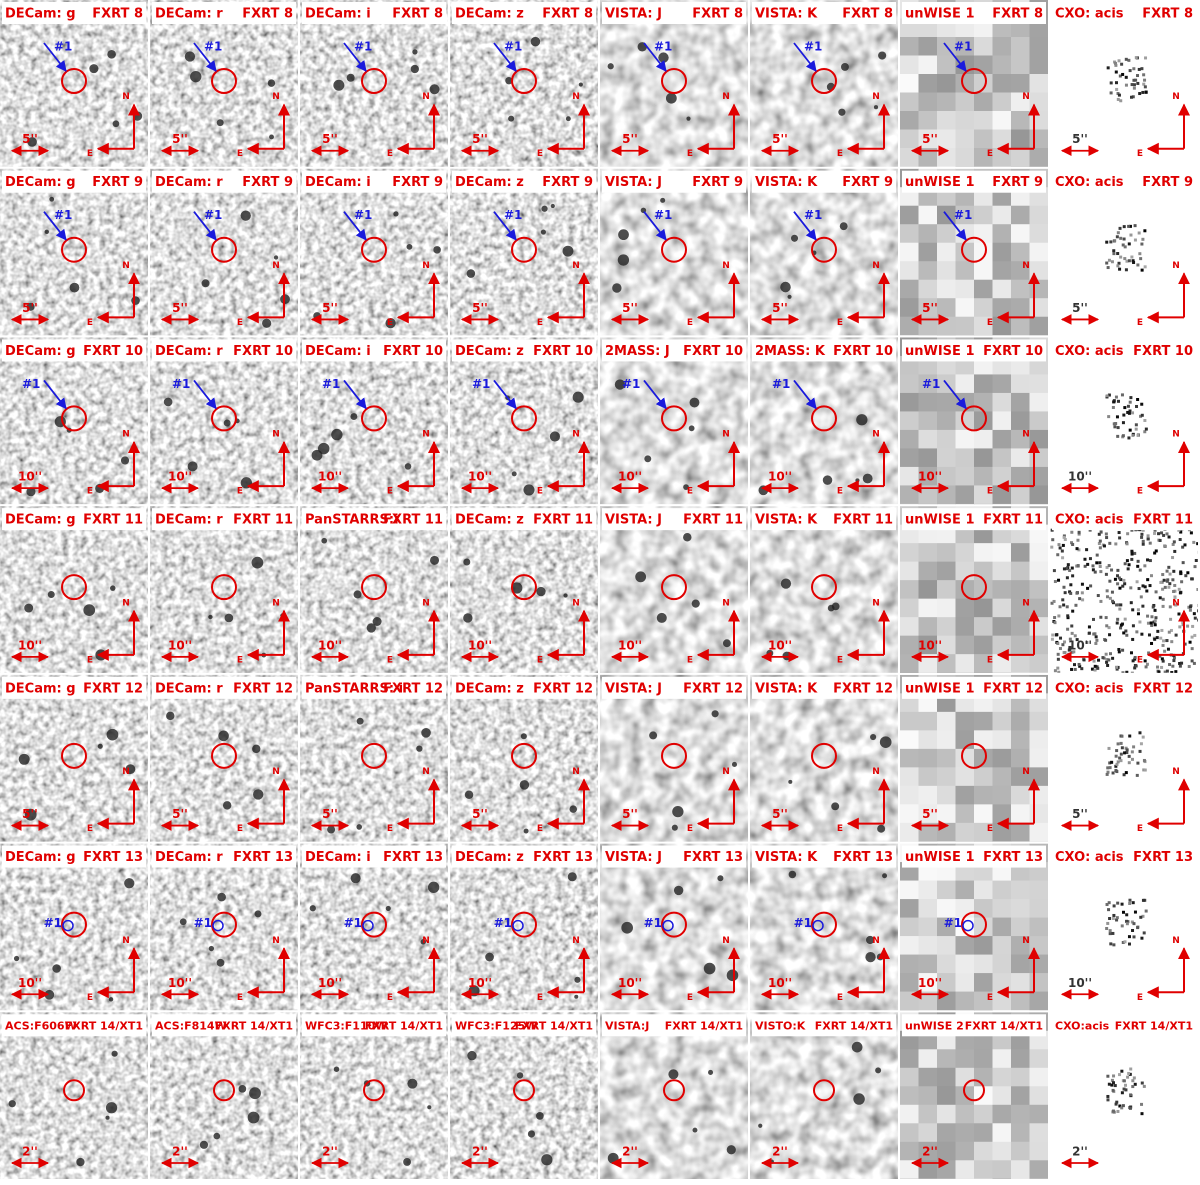  Describe the element at coordinates (30, 1152) in the screenshot. I see `scale-label: 2''` at that location.